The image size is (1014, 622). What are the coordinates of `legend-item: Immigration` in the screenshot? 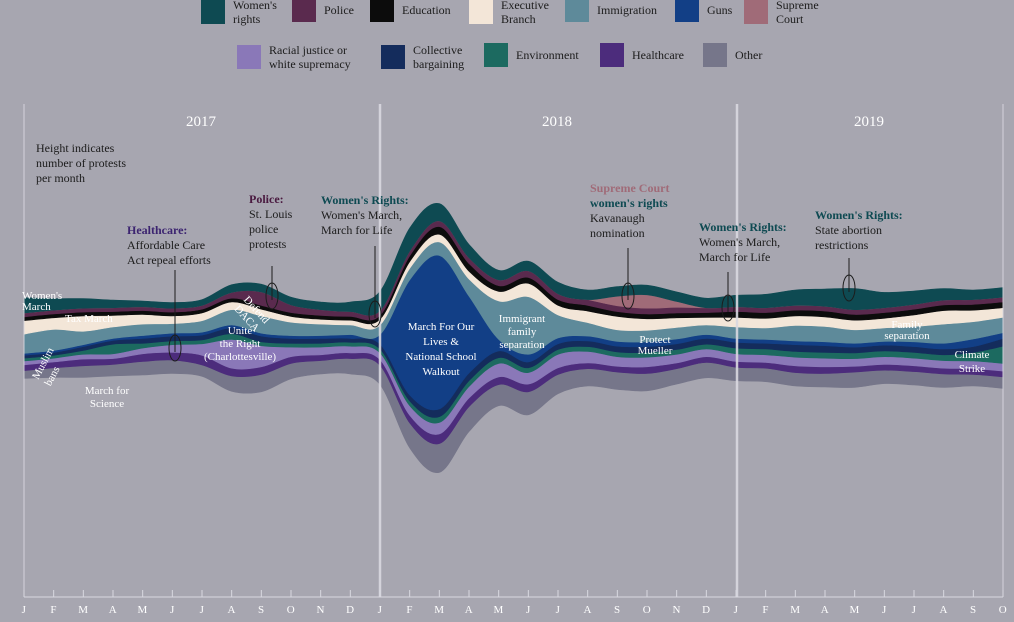 It's located at (611, 11).